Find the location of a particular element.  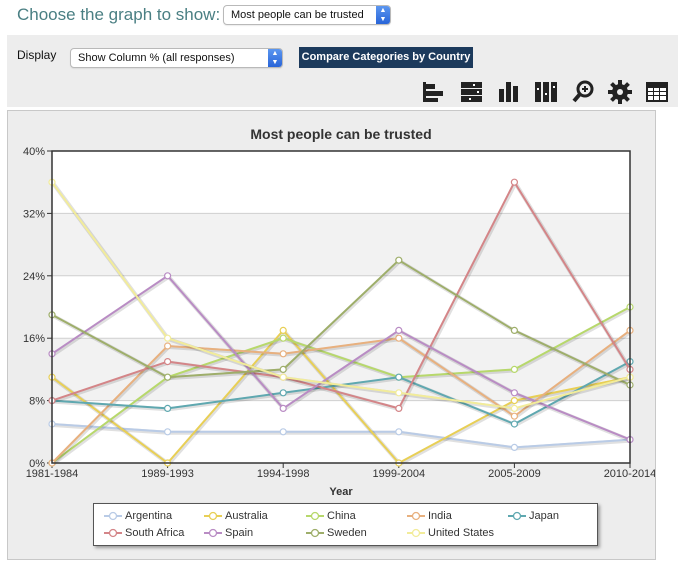

table-icon is located at coordinates (657, 92).